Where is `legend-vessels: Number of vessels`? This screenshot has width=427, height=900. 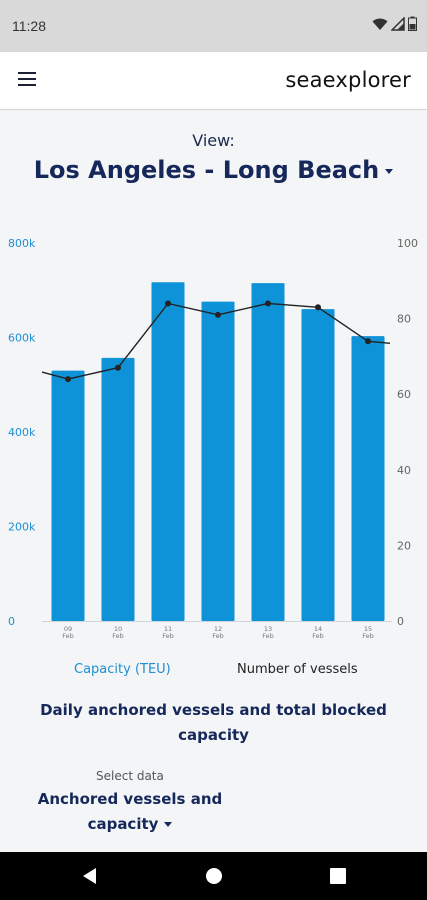 legend-vessels: Number of vessels is located at coordinates (297, 669).